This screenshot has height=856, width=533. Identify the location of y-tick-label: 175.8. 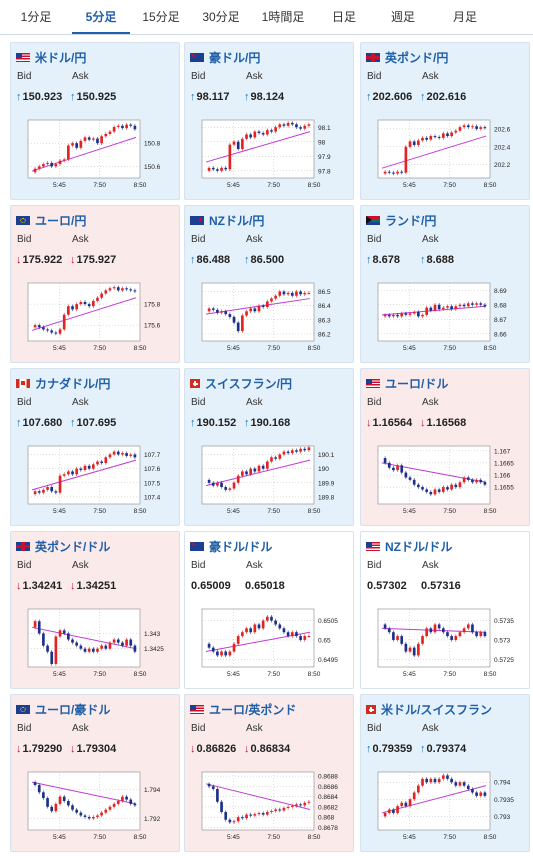
(152, 305).